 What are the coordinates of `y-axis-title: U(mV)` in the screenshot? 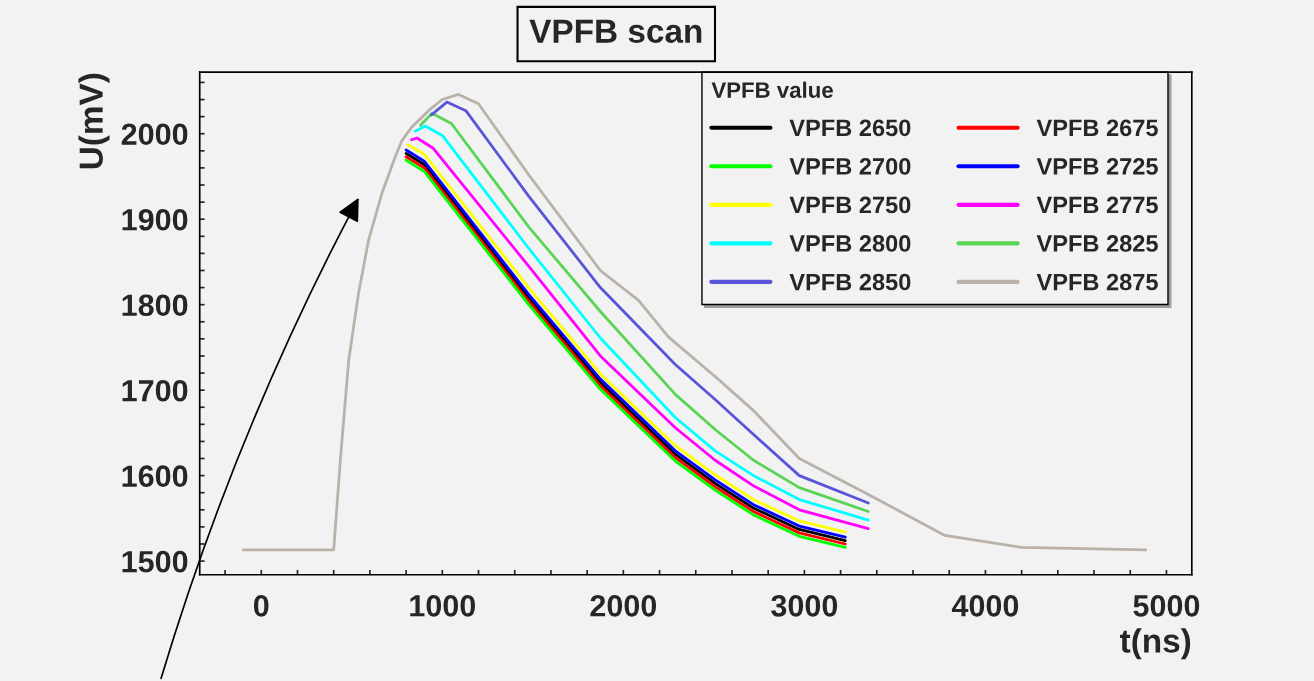 It's located at (94, 121).